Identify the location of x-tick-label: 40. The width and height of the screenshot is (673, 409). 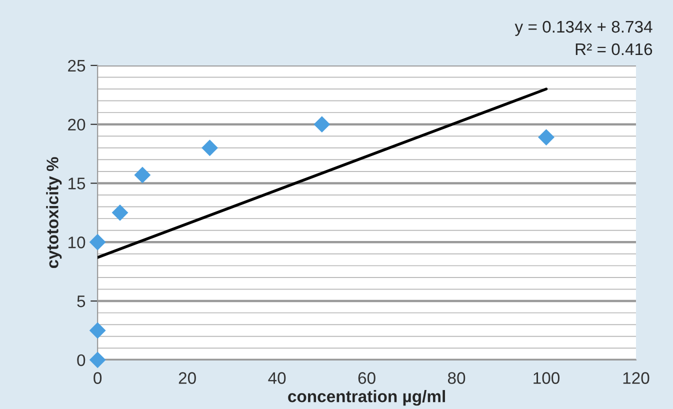
(277, 378).